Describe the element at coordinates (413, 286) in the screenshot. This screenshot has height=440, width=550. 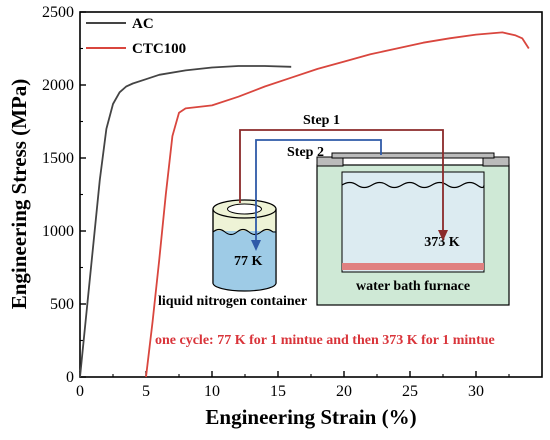
I see `furnace-label: water bath furnace` at that location.